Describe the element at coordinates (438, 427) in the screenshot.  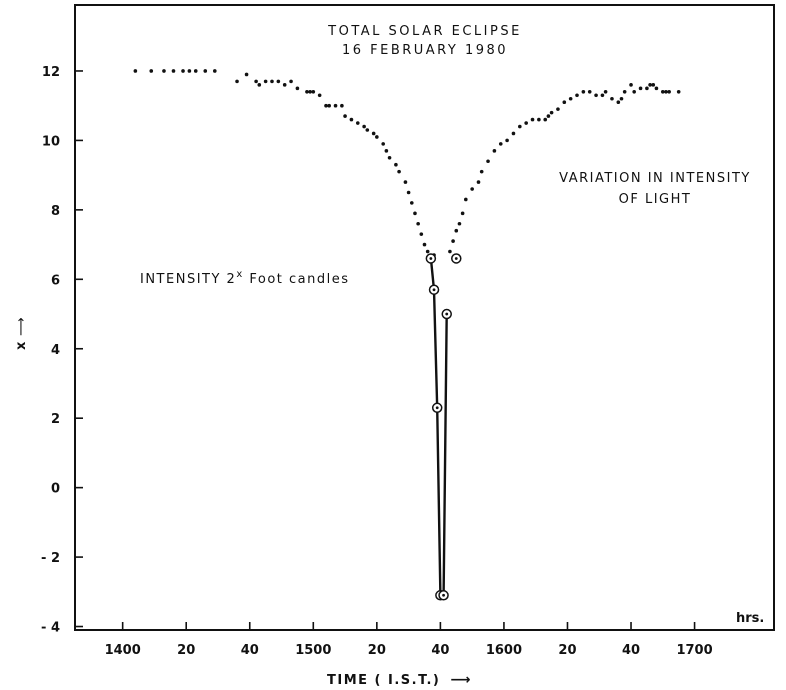
I see `series-line` at that location.